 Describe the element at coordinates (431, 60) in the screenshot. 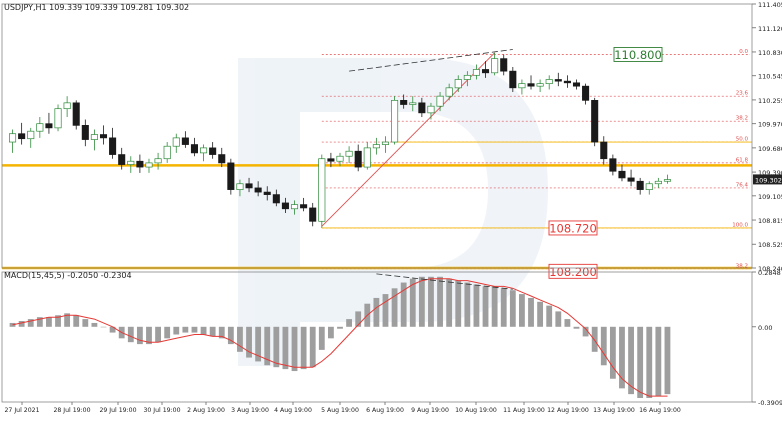

I see `price-divergence-line` at that location.